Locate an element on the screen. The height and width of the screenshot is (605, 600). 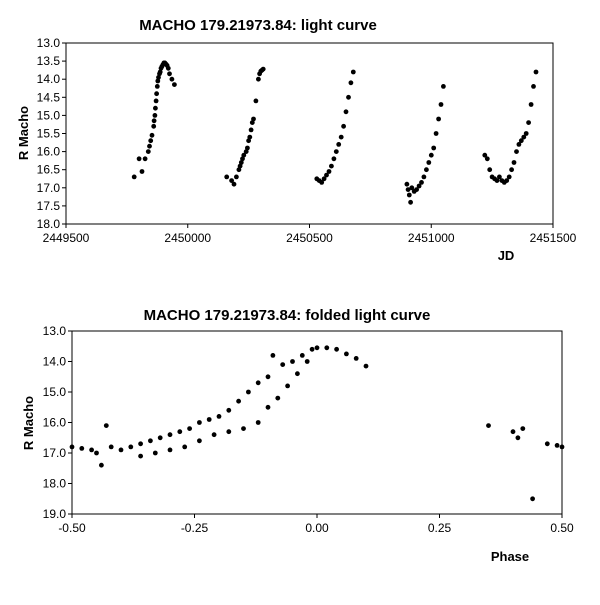
y-tick-label: 15.0 is located at coordinates (49, 115).